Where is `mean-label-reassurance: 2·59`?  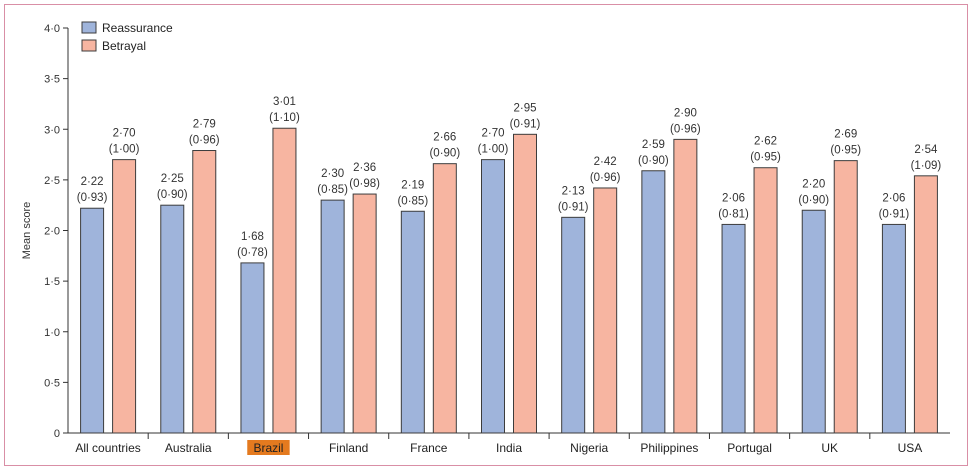
mean-label-reassurance: 2·59 is located at coordinates (653, 145).